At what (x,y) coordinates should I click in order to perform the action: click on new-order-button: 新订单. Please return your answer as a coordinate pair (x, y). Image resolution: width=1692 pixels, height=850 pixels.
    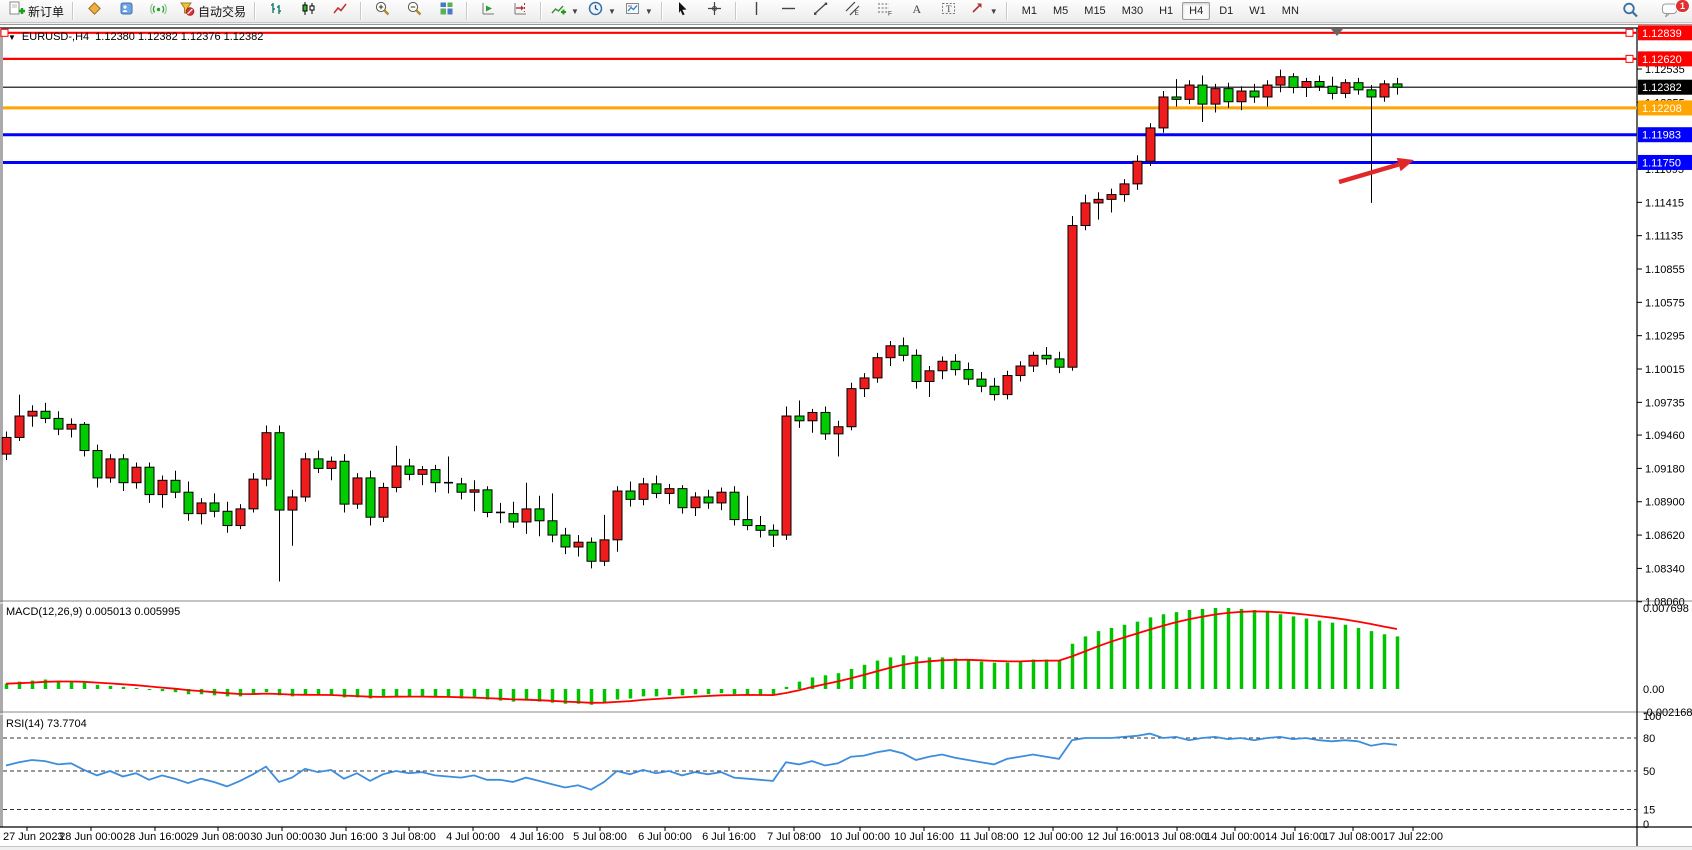
    Looking at the image, I should click on (36, 11).